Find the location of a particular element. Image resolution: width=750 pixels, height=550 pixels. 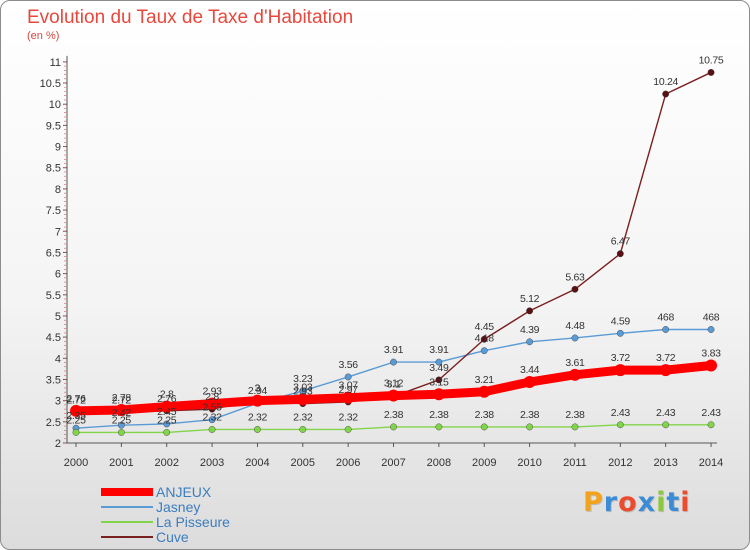

x-tick-label: 2007 is located at coordinates (393, 463).